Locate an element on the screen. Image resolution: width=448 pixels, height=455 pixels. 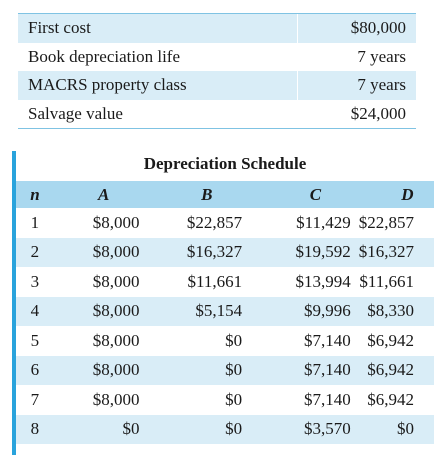
column-header-d: D is located at coordinates (396, 194).